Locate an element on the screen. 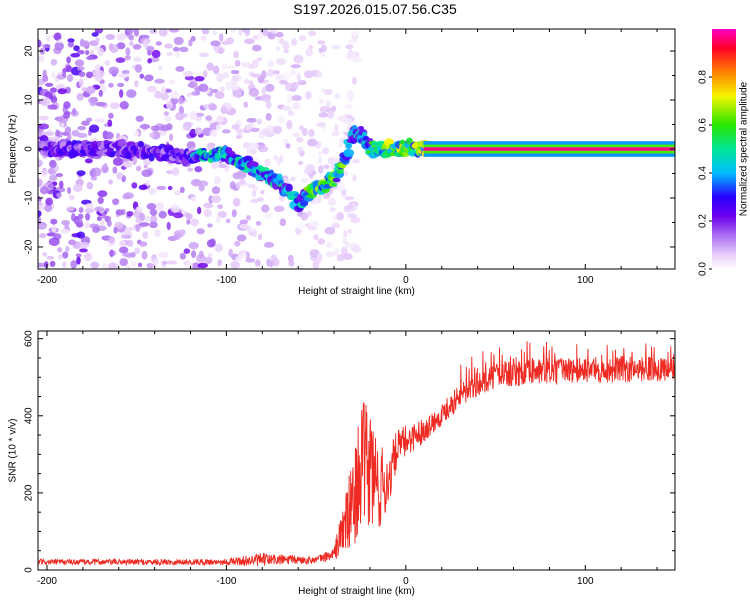 Image resolution: width=750 pixels, height=600 pixels. x-tick-label: -200 is located at coordinates (47, 581).